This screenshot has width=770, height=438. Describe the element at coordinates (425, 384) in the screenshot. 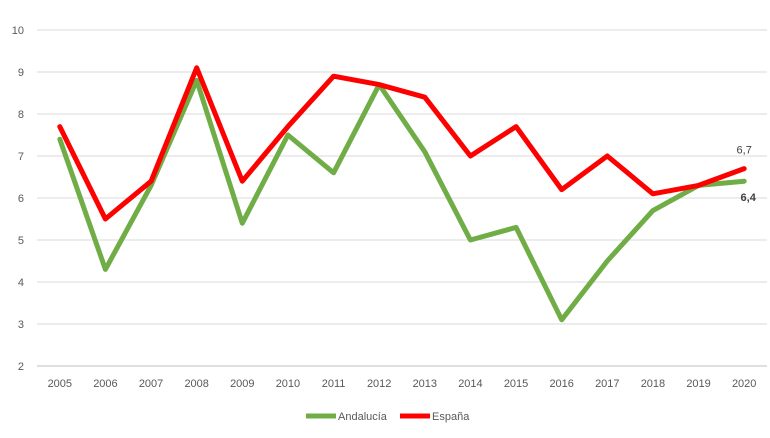

I see `x-tick-label: 2013` at that location.